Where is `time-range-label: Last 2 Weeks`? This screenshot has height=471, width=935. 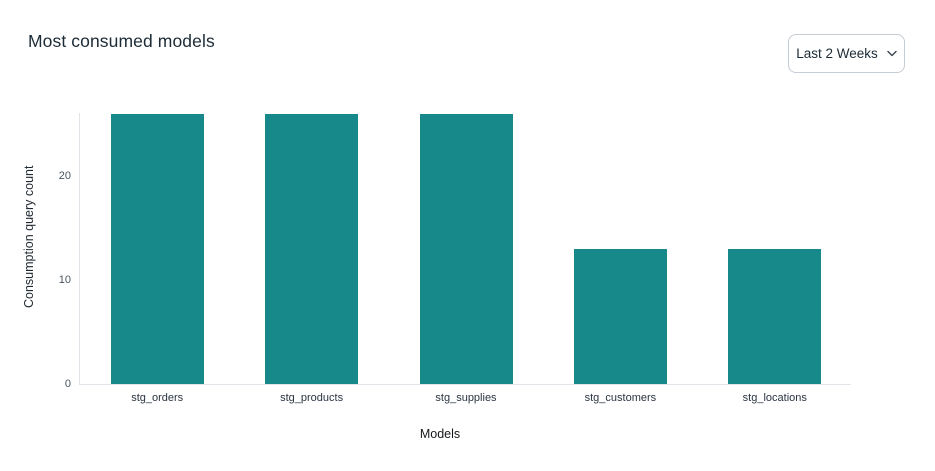
time-range-label: Last 2 Weeks is located at coordinates (837, 53).